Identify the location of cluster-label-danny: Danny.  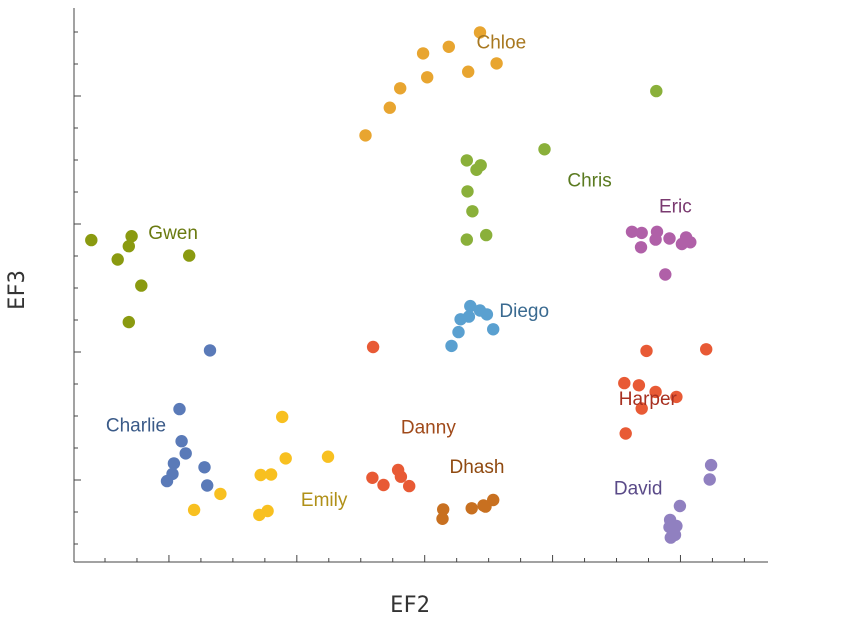
(428, 428).